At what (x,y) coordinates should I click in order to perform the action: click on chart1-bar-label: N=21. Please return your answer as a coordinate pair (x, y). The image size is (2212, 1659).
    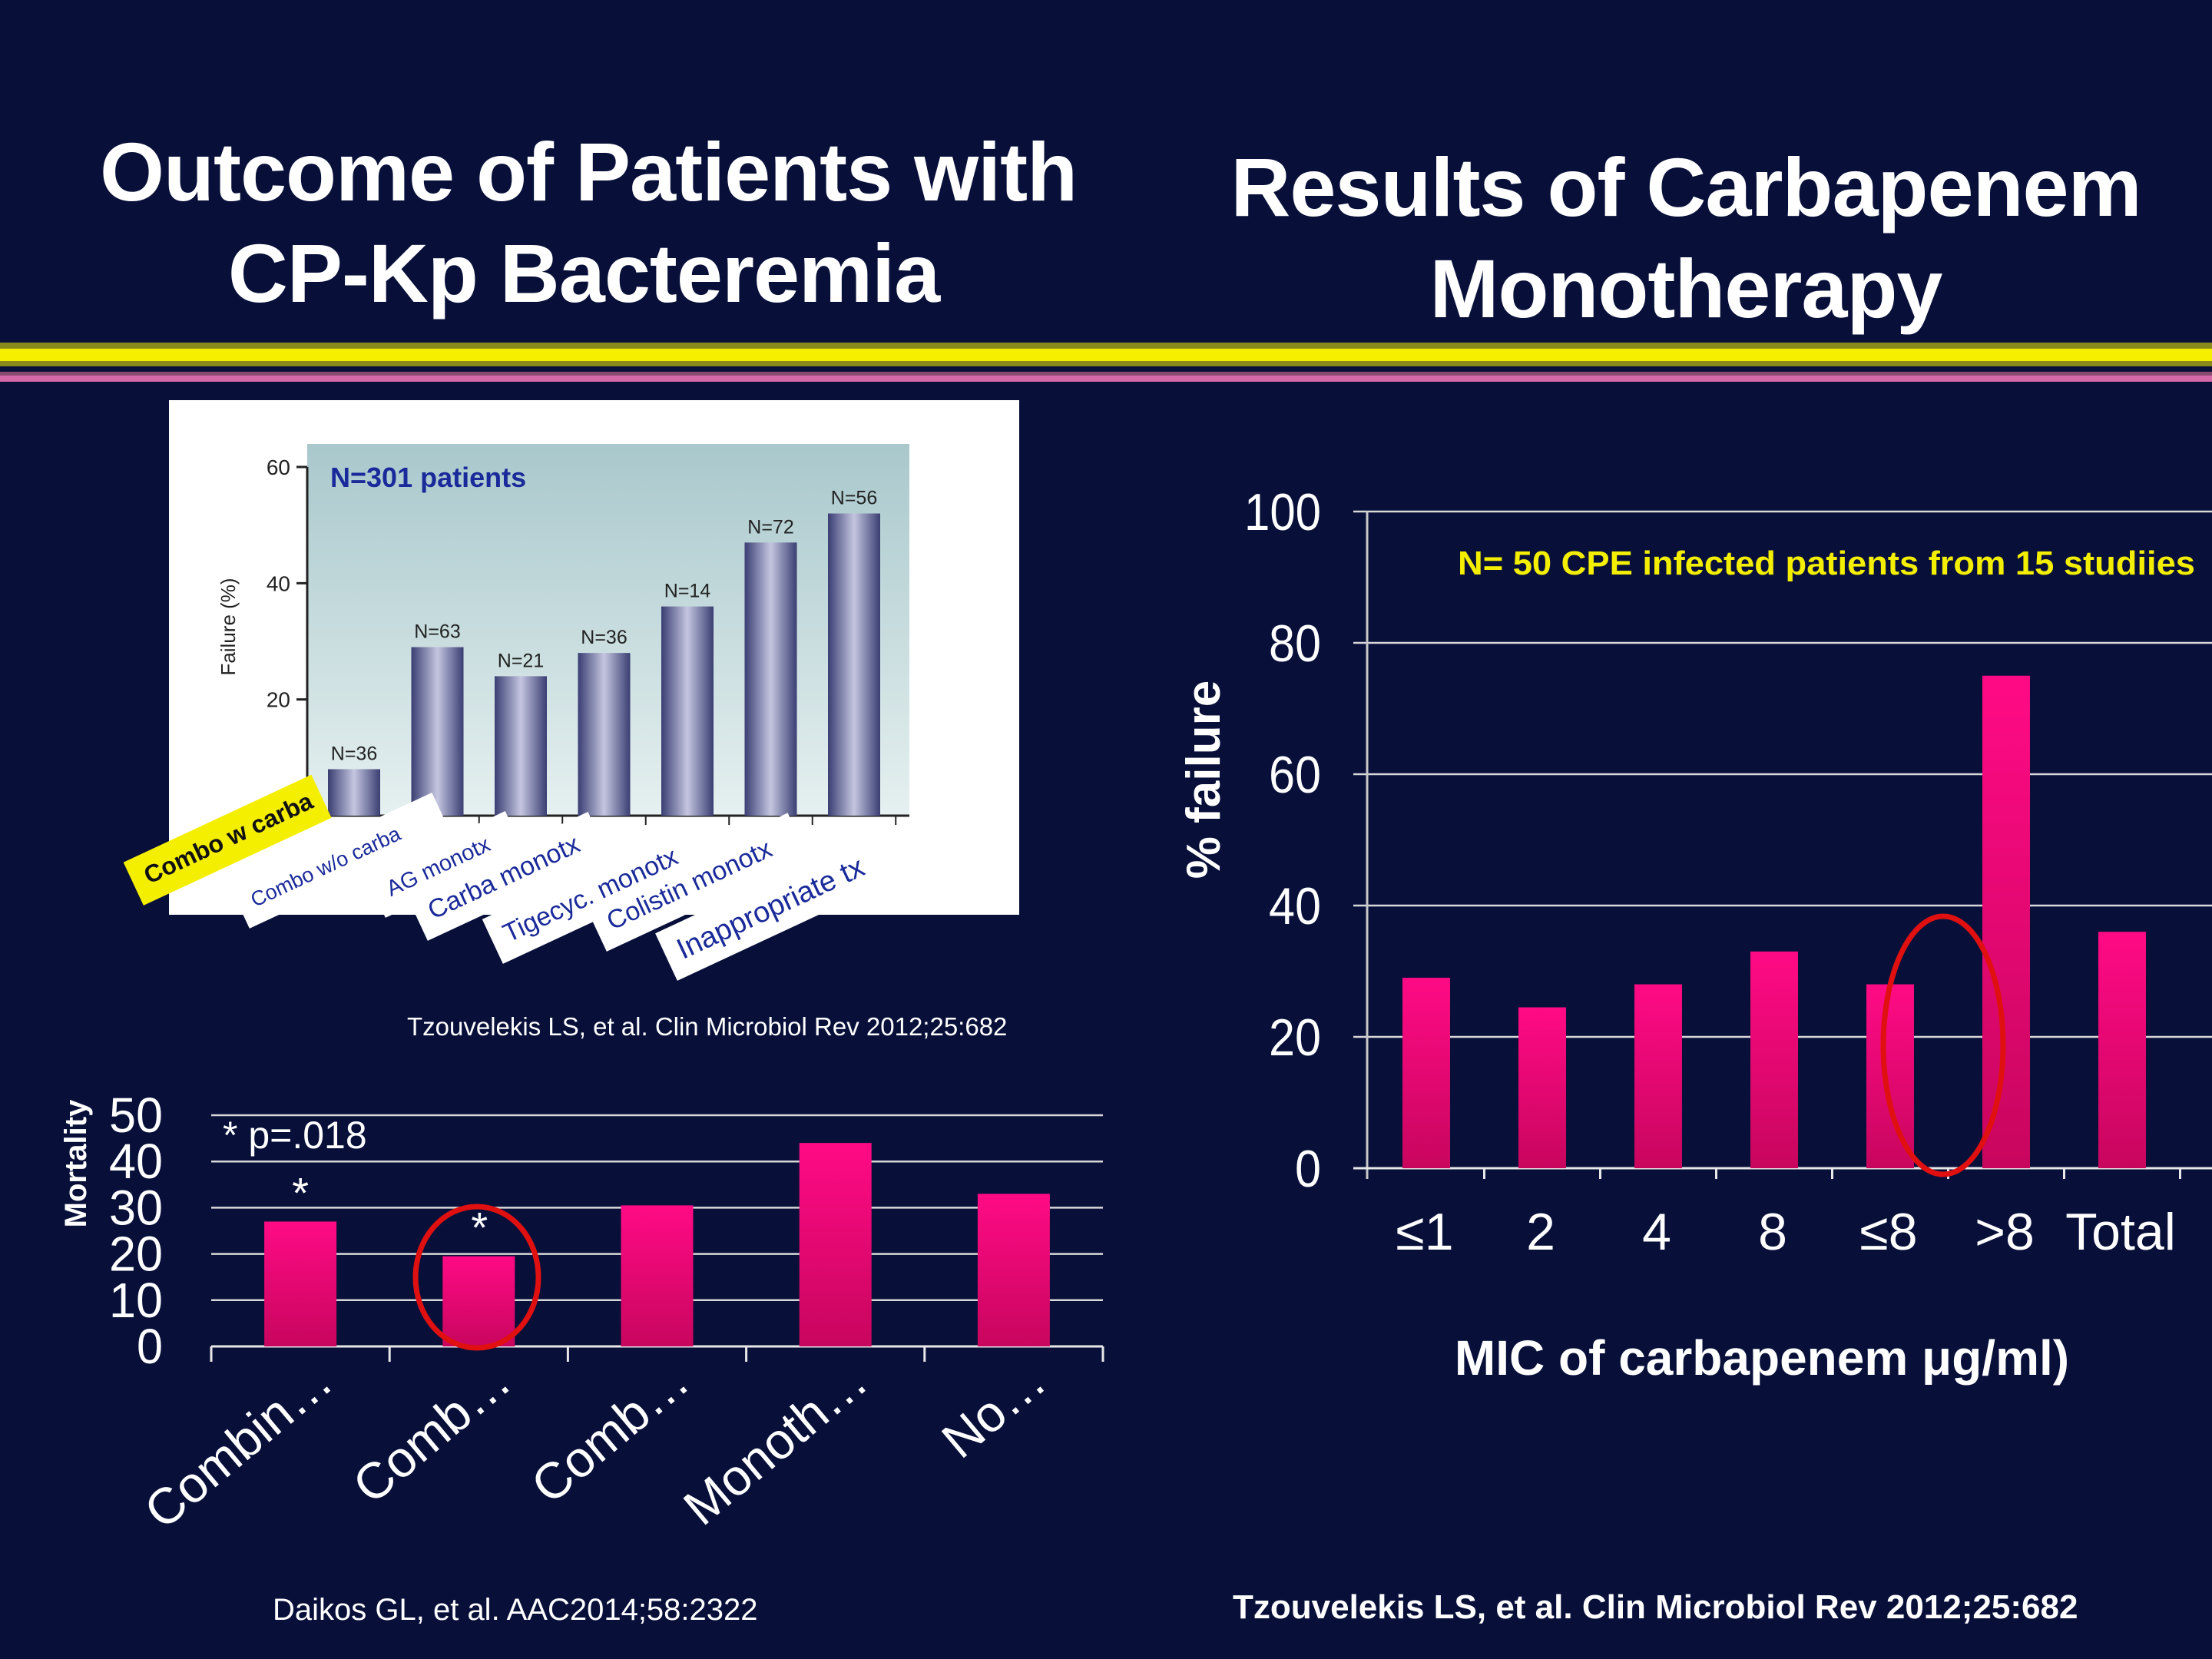
    Looking at the image, I should click on (521, 661).